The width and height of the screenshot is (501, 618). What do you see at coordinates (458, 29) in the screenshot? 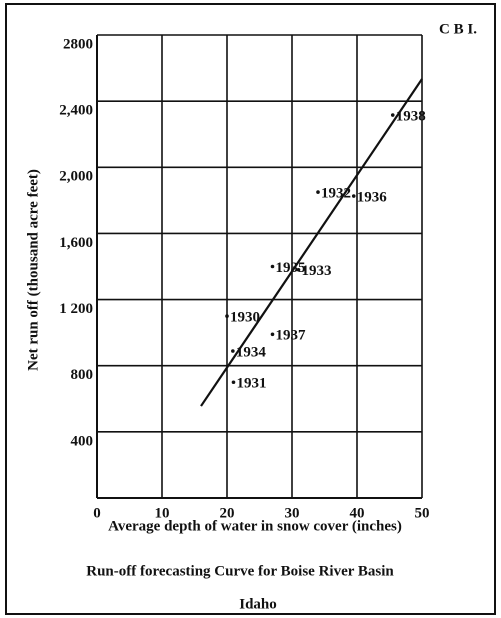
I see `annotation: C B I.` at bounding box center [458, 29].